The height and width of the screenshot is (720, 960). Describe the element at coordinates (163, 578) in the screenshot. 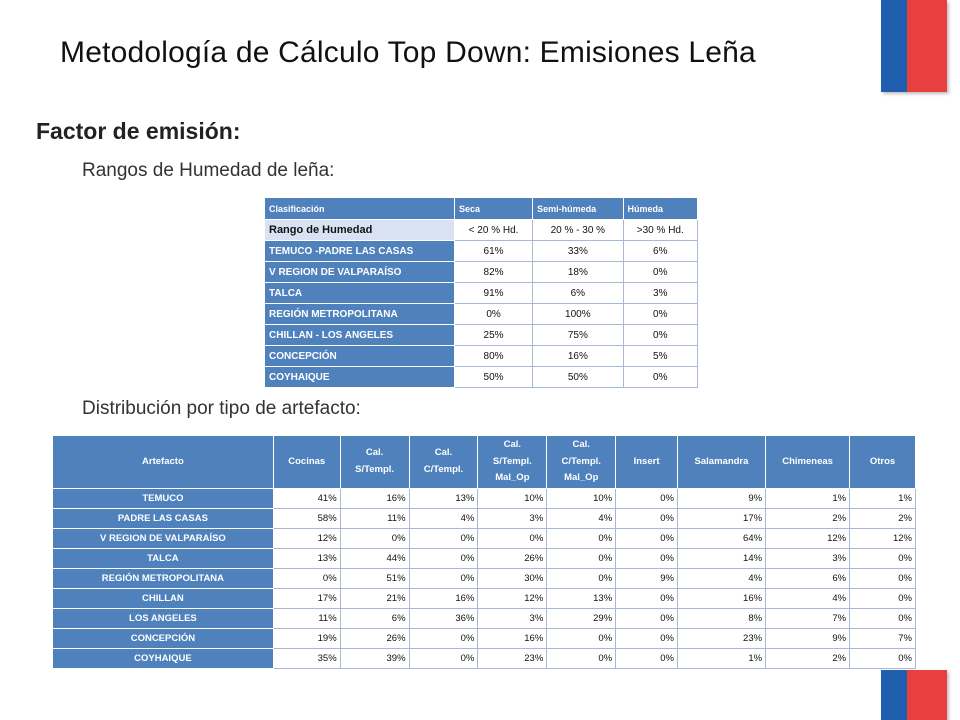

I see `artifact-row-label: REGIÓN METROPOLITANA` at that location.